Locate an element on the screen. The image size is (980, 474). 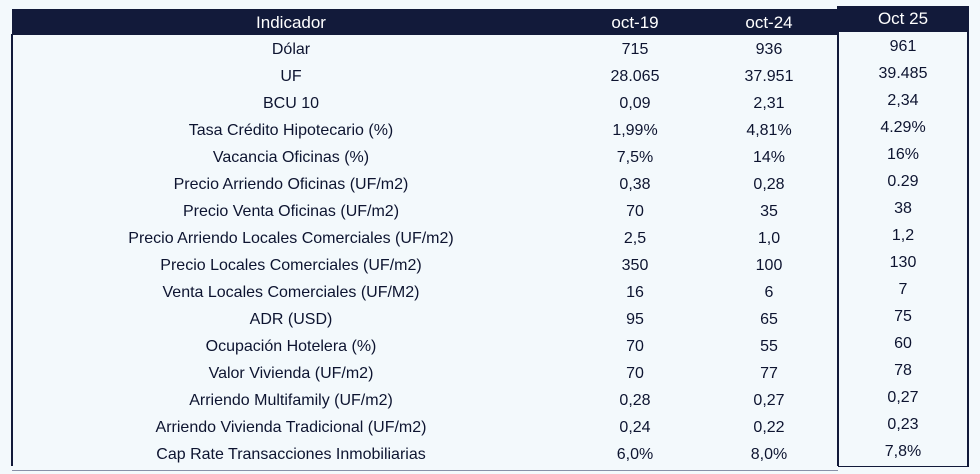
row-label: Dólar is located at coordinates (291, 49).